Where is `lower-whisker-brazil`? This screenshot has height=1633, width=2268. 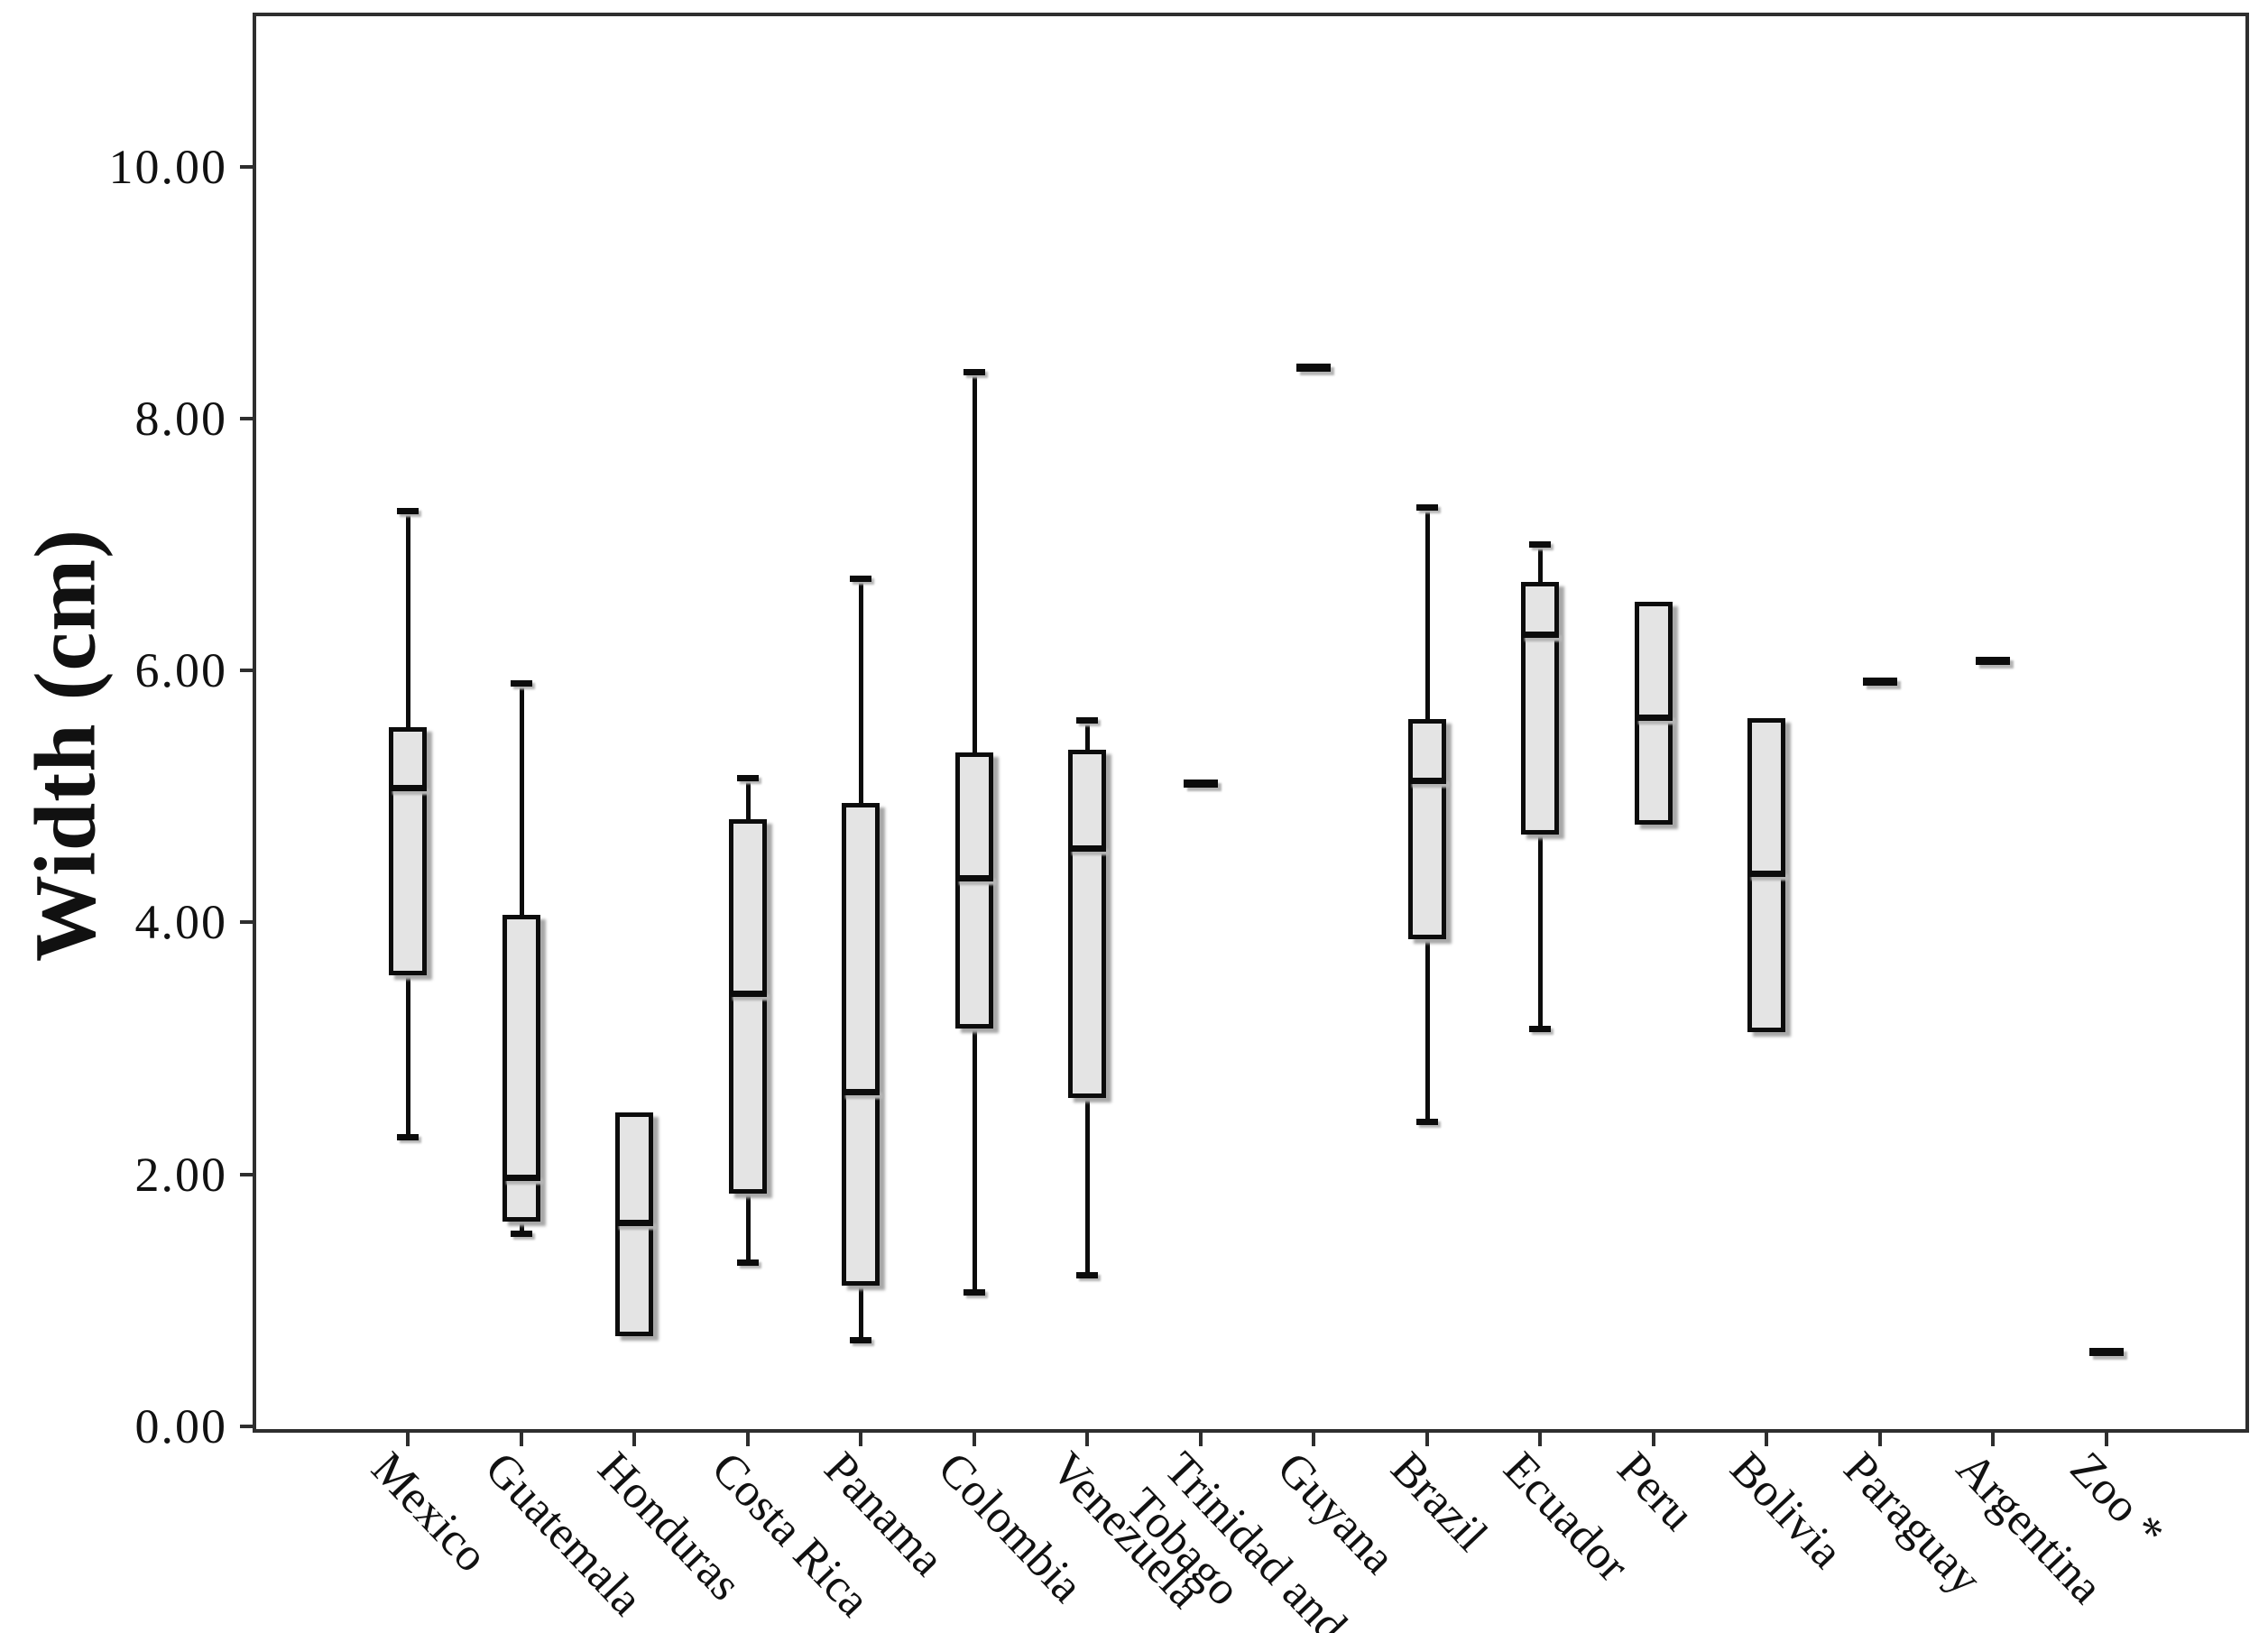 lower-whisker-brazil is located at coordinates (1427, 1029).